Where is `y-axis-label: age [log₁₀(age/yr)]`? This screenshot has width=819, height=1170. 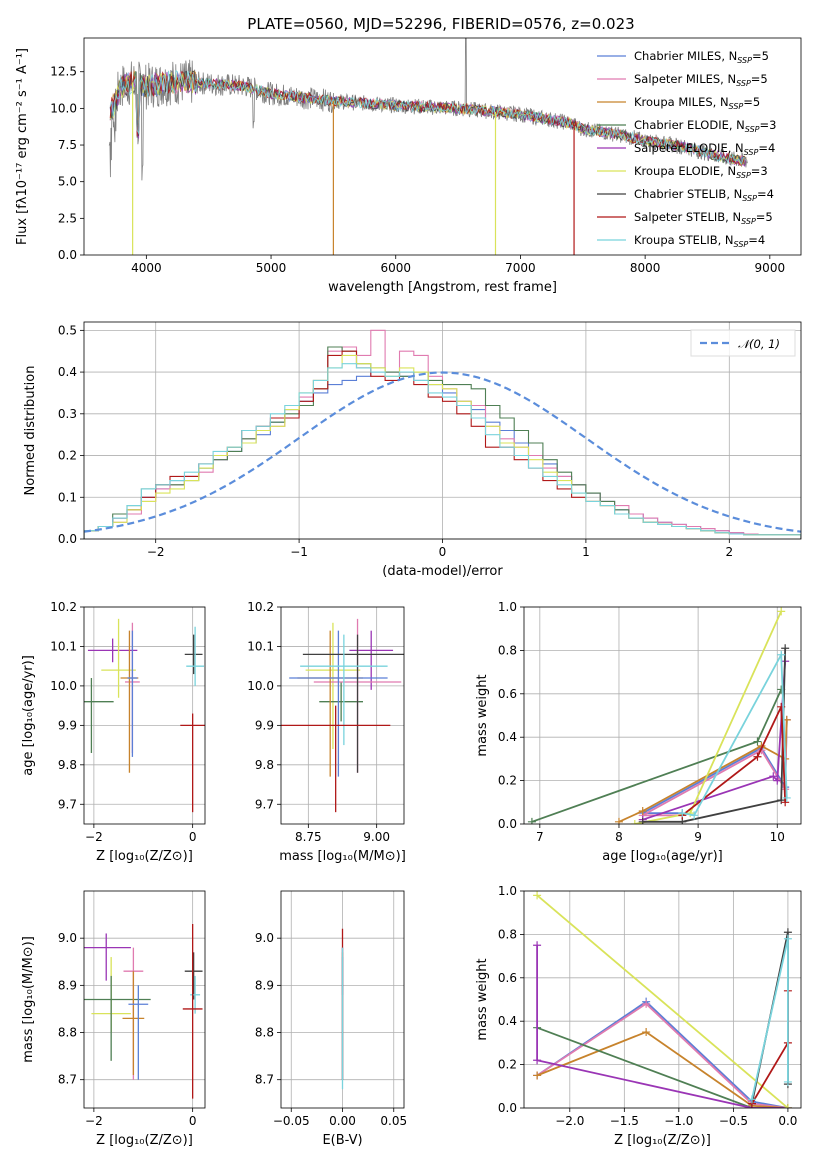 y-axis-label: age [log₁₀(age/yr)] is located at coordinates (28, 715).